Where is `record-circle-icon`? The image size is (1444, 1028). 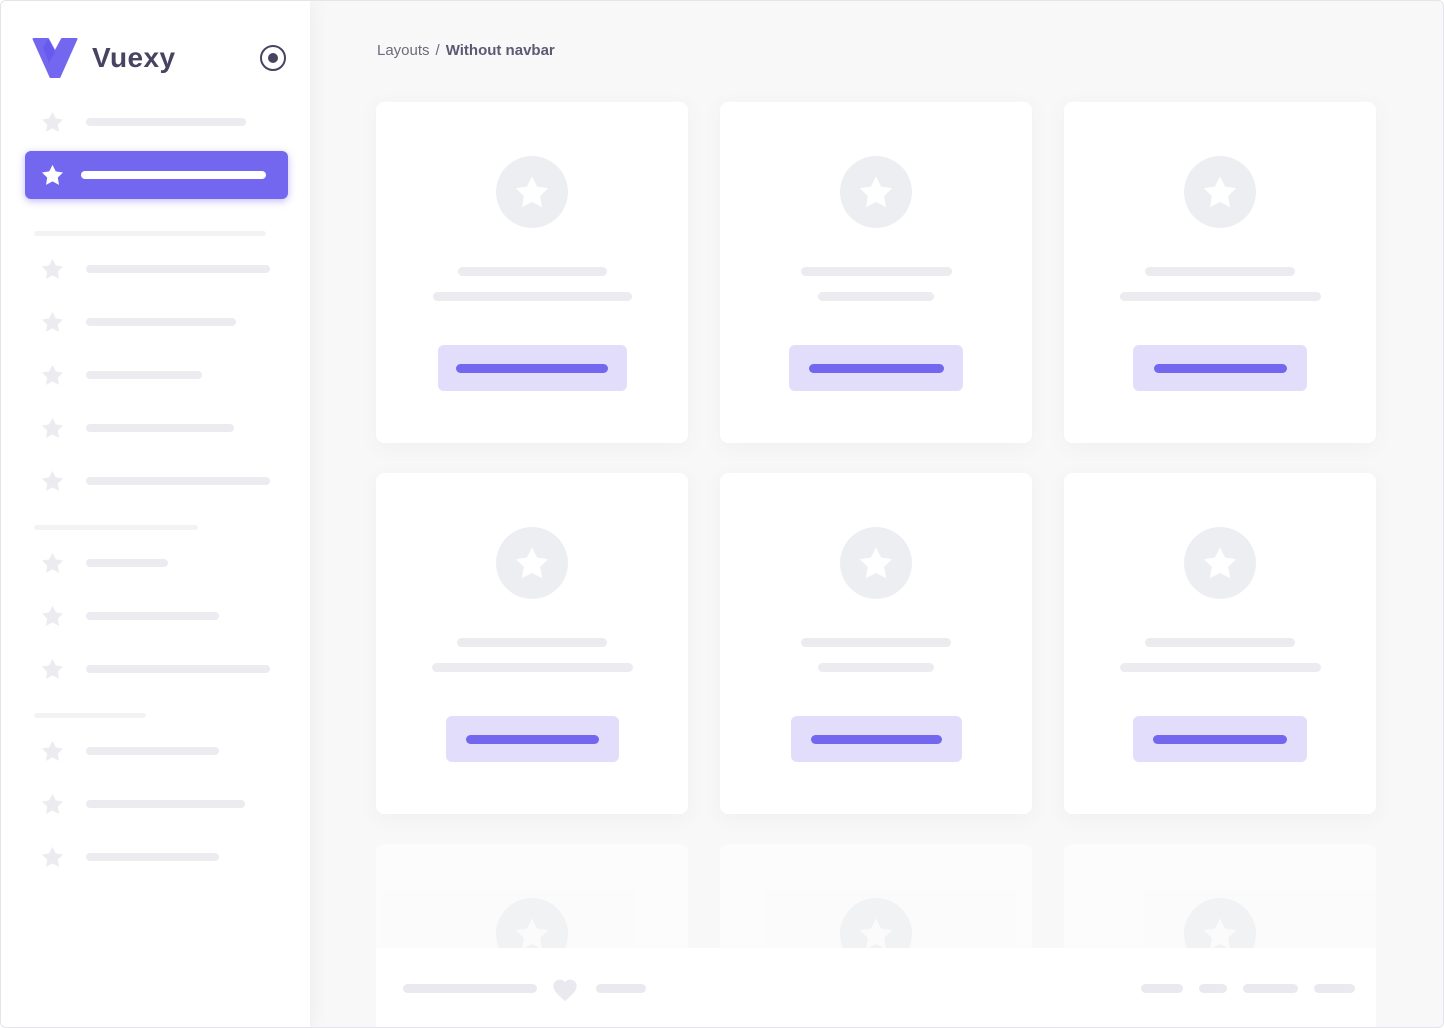 record-circle-icon is located at coordinates (273, 58).